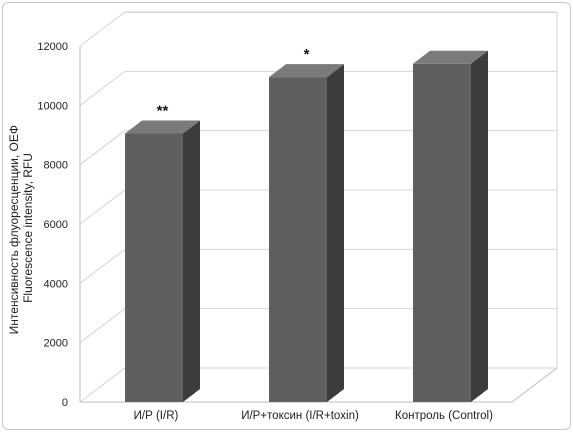 Image resolution: width=573 pixels, height=432 pixels. What do you see at coordinates (28, 228) in the screenshot?
I see `y-axis-label-line-2: Fluorescence intensity, RFU` at bounding box center [28, 228].